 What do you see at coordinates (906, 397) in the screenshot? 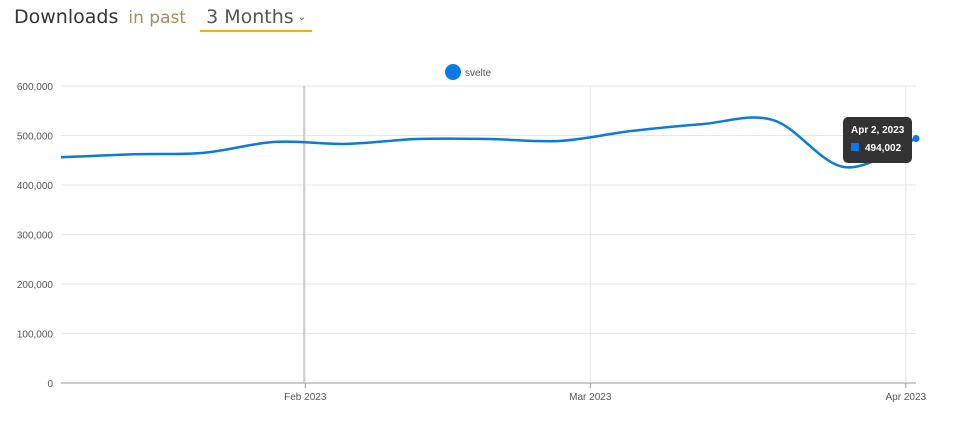
I see `x-tick-label: Apr 2023` at bounding box center [906, 397].